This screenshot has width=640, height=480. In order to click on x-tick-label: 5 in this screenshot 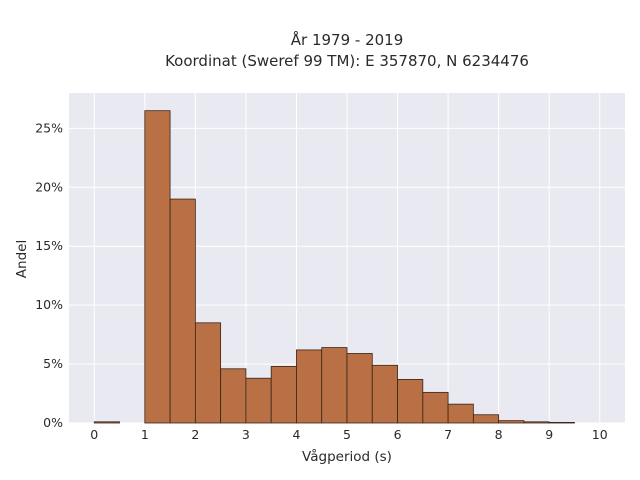, I will do `click(347, 434)`.